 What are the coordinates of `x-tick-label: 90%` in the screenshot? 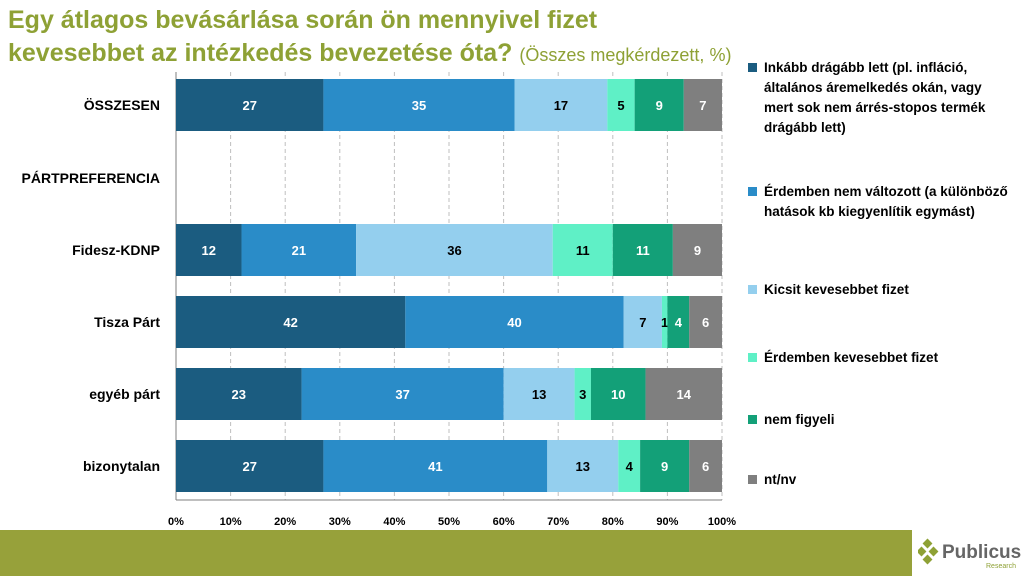 It's located at (667, 522).